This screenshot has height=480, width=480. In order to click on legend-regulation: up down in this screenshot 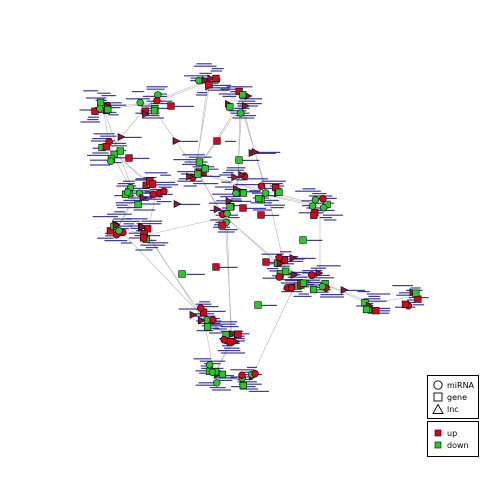, I will do `click(453, 439)`.